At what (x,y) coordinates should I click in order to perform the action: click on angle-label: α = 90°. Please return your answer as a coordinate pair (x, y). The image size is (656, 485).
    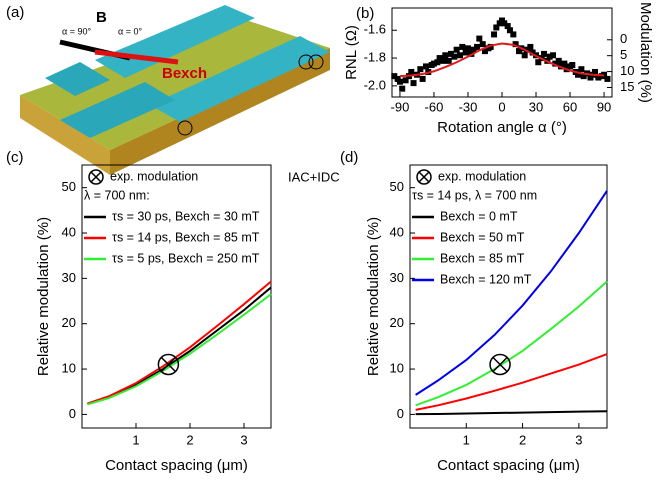
    Looking at the image, I should click on (76, 31).